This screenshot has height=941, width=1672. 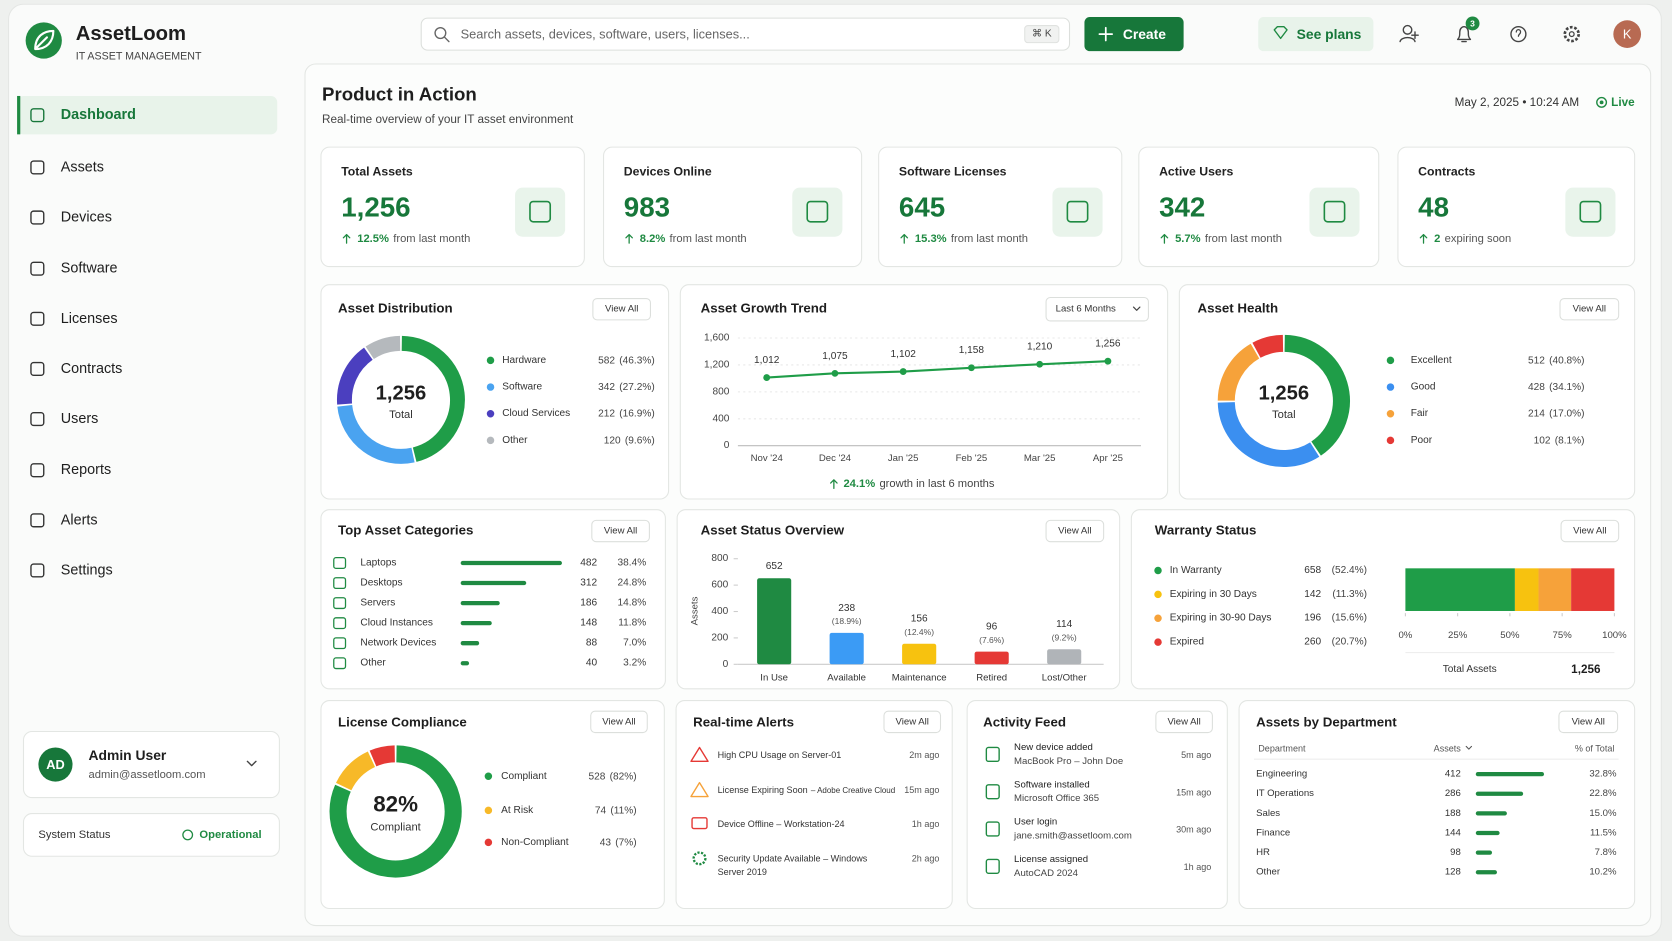 I want to click on range-dropdown, so click(x=1097, y=309).